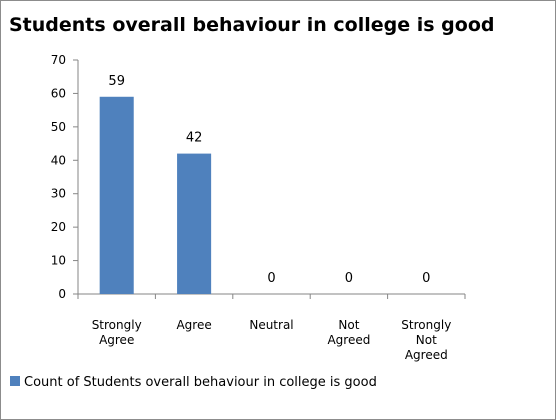  I want to click on x-category-label: Strongly Not Agreed, so click(426, 340).